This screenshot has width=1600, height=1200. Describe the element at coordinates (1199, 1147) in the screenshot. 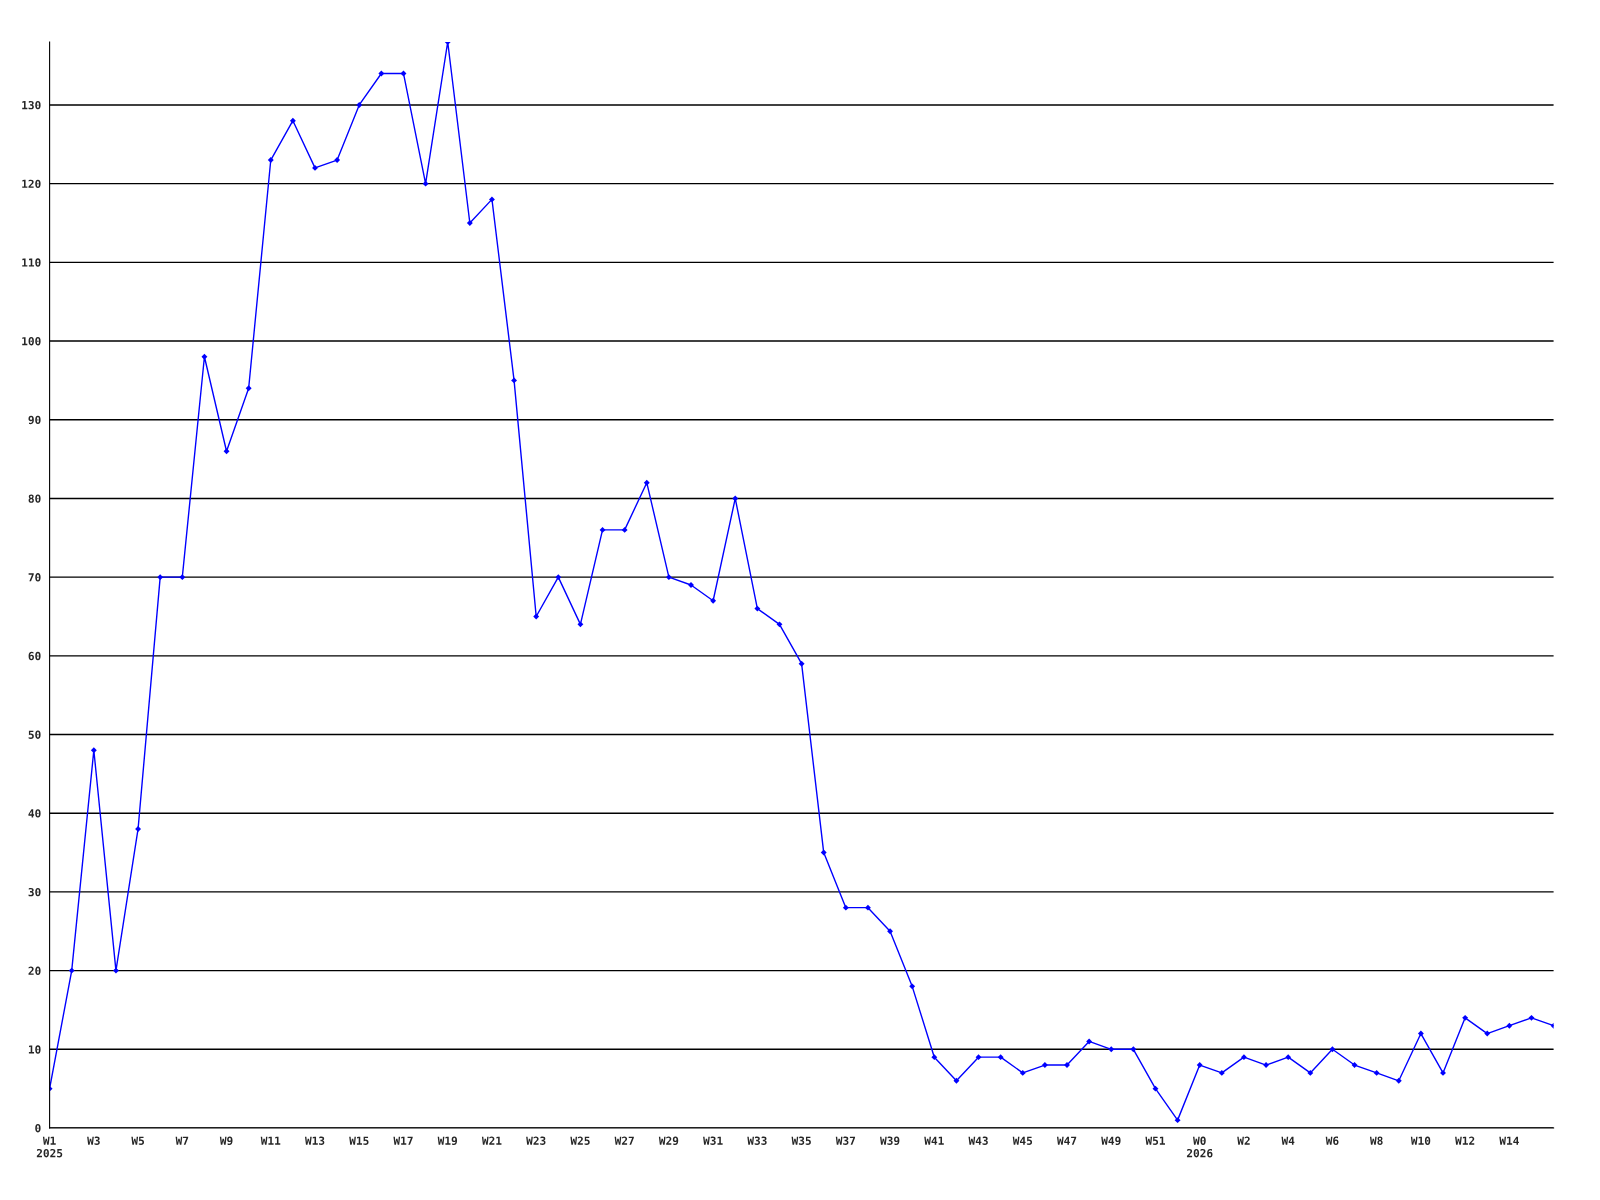

I see `x-tick-label: W0 2026` at that location.